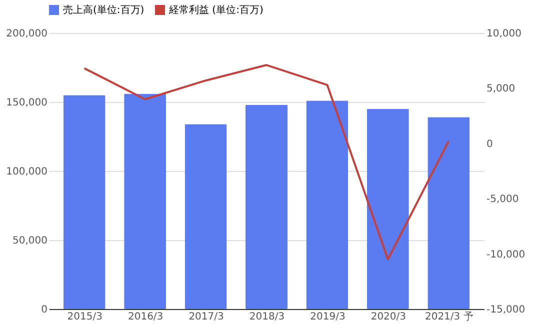 The height and width of the screenshot is (331, 535). What do you see at coordinates (146, 317) in the screenshot?
I see `x-tick-label: 2016/3` at bounding box center [146, 317].